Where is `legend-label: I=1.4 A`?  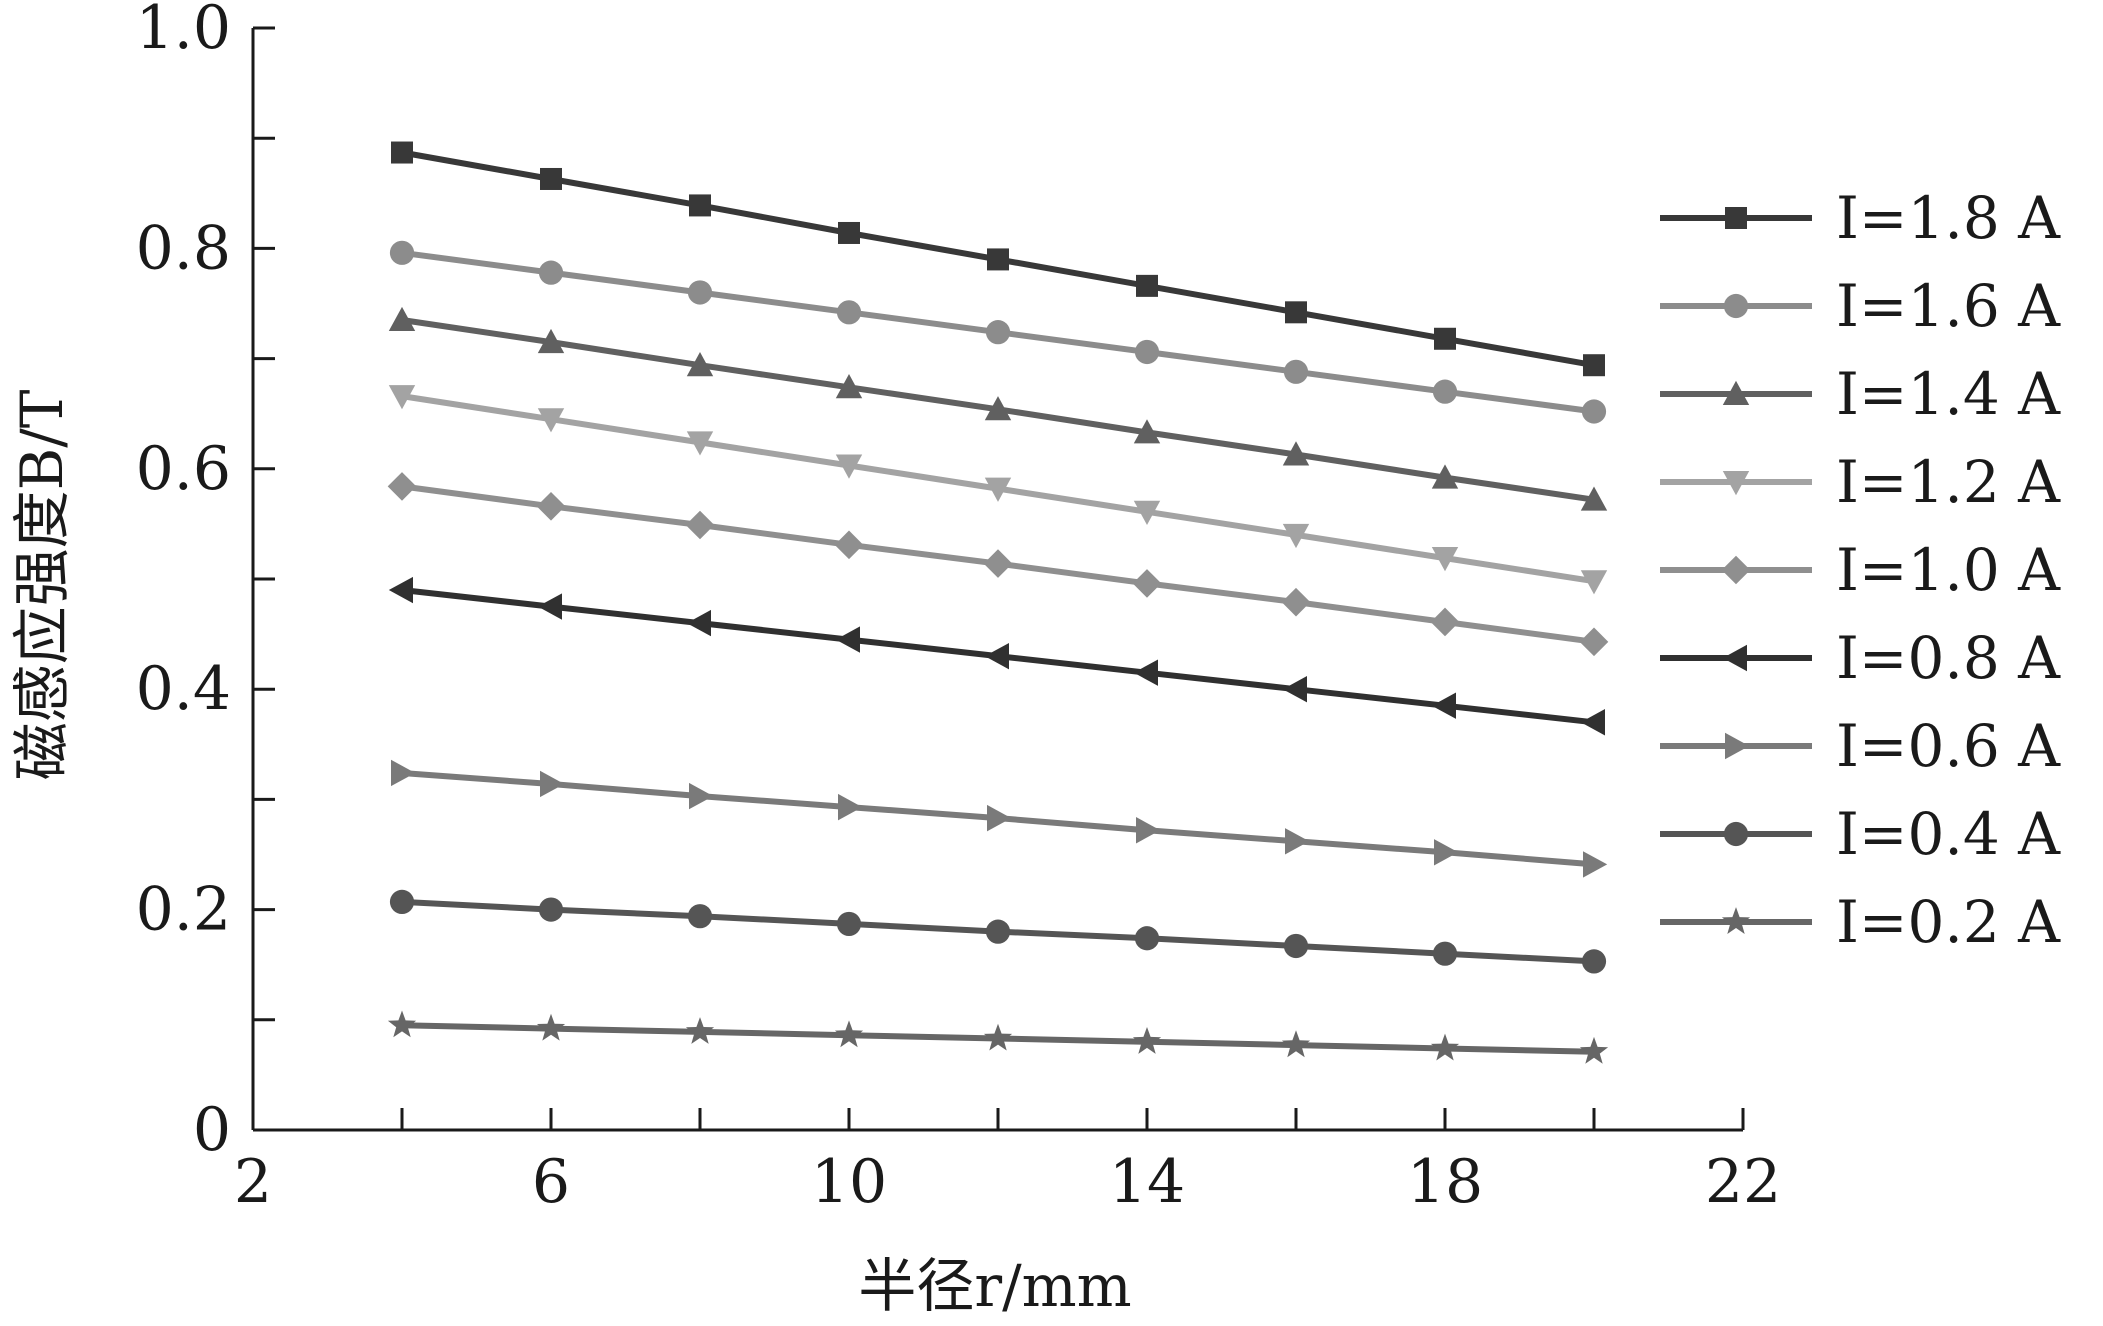 legend-label: I=1.4 A is located at coordinates (1948, 394).